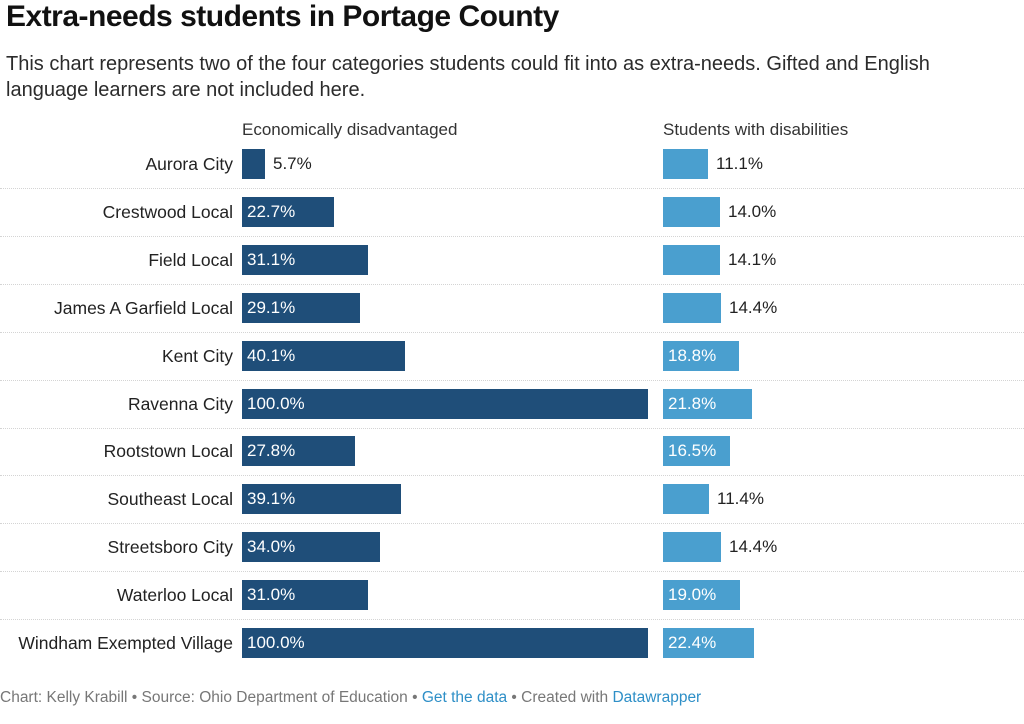 The height and width of the screenshot is (724, 1024). I want to click on category-label: Rootstown Local, so click(168, 451).